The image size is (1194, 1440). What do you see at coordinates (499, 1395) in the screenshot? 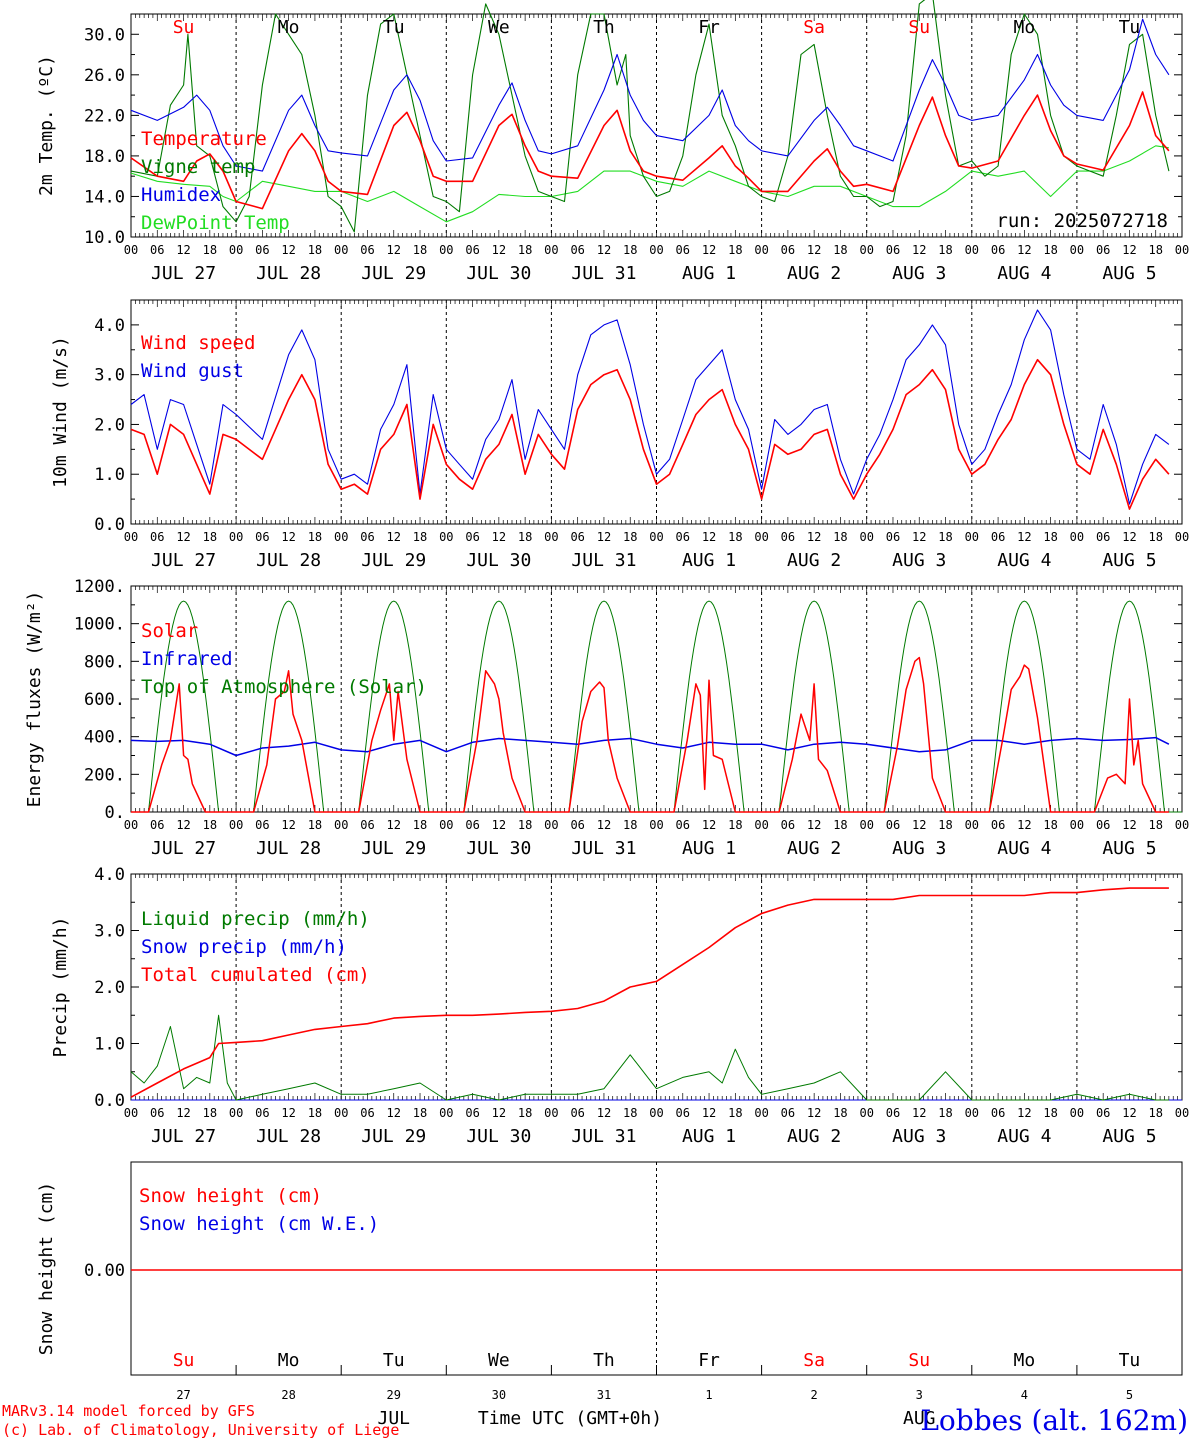
I see `day-number-label: 30` at bounding box center [499, 1395].